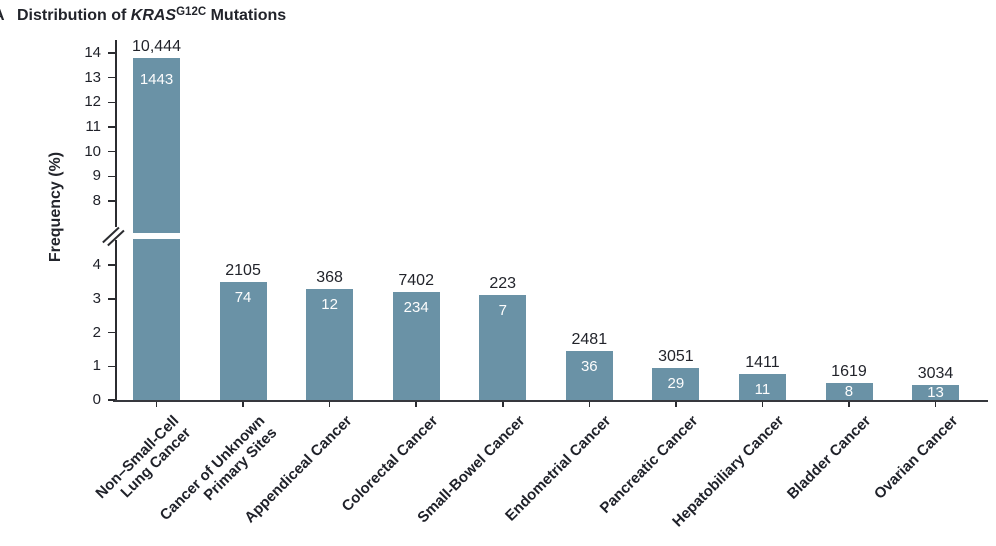  I want to click on chart-title: Distribution of KRASG12C Mutations, so click(152, 15).